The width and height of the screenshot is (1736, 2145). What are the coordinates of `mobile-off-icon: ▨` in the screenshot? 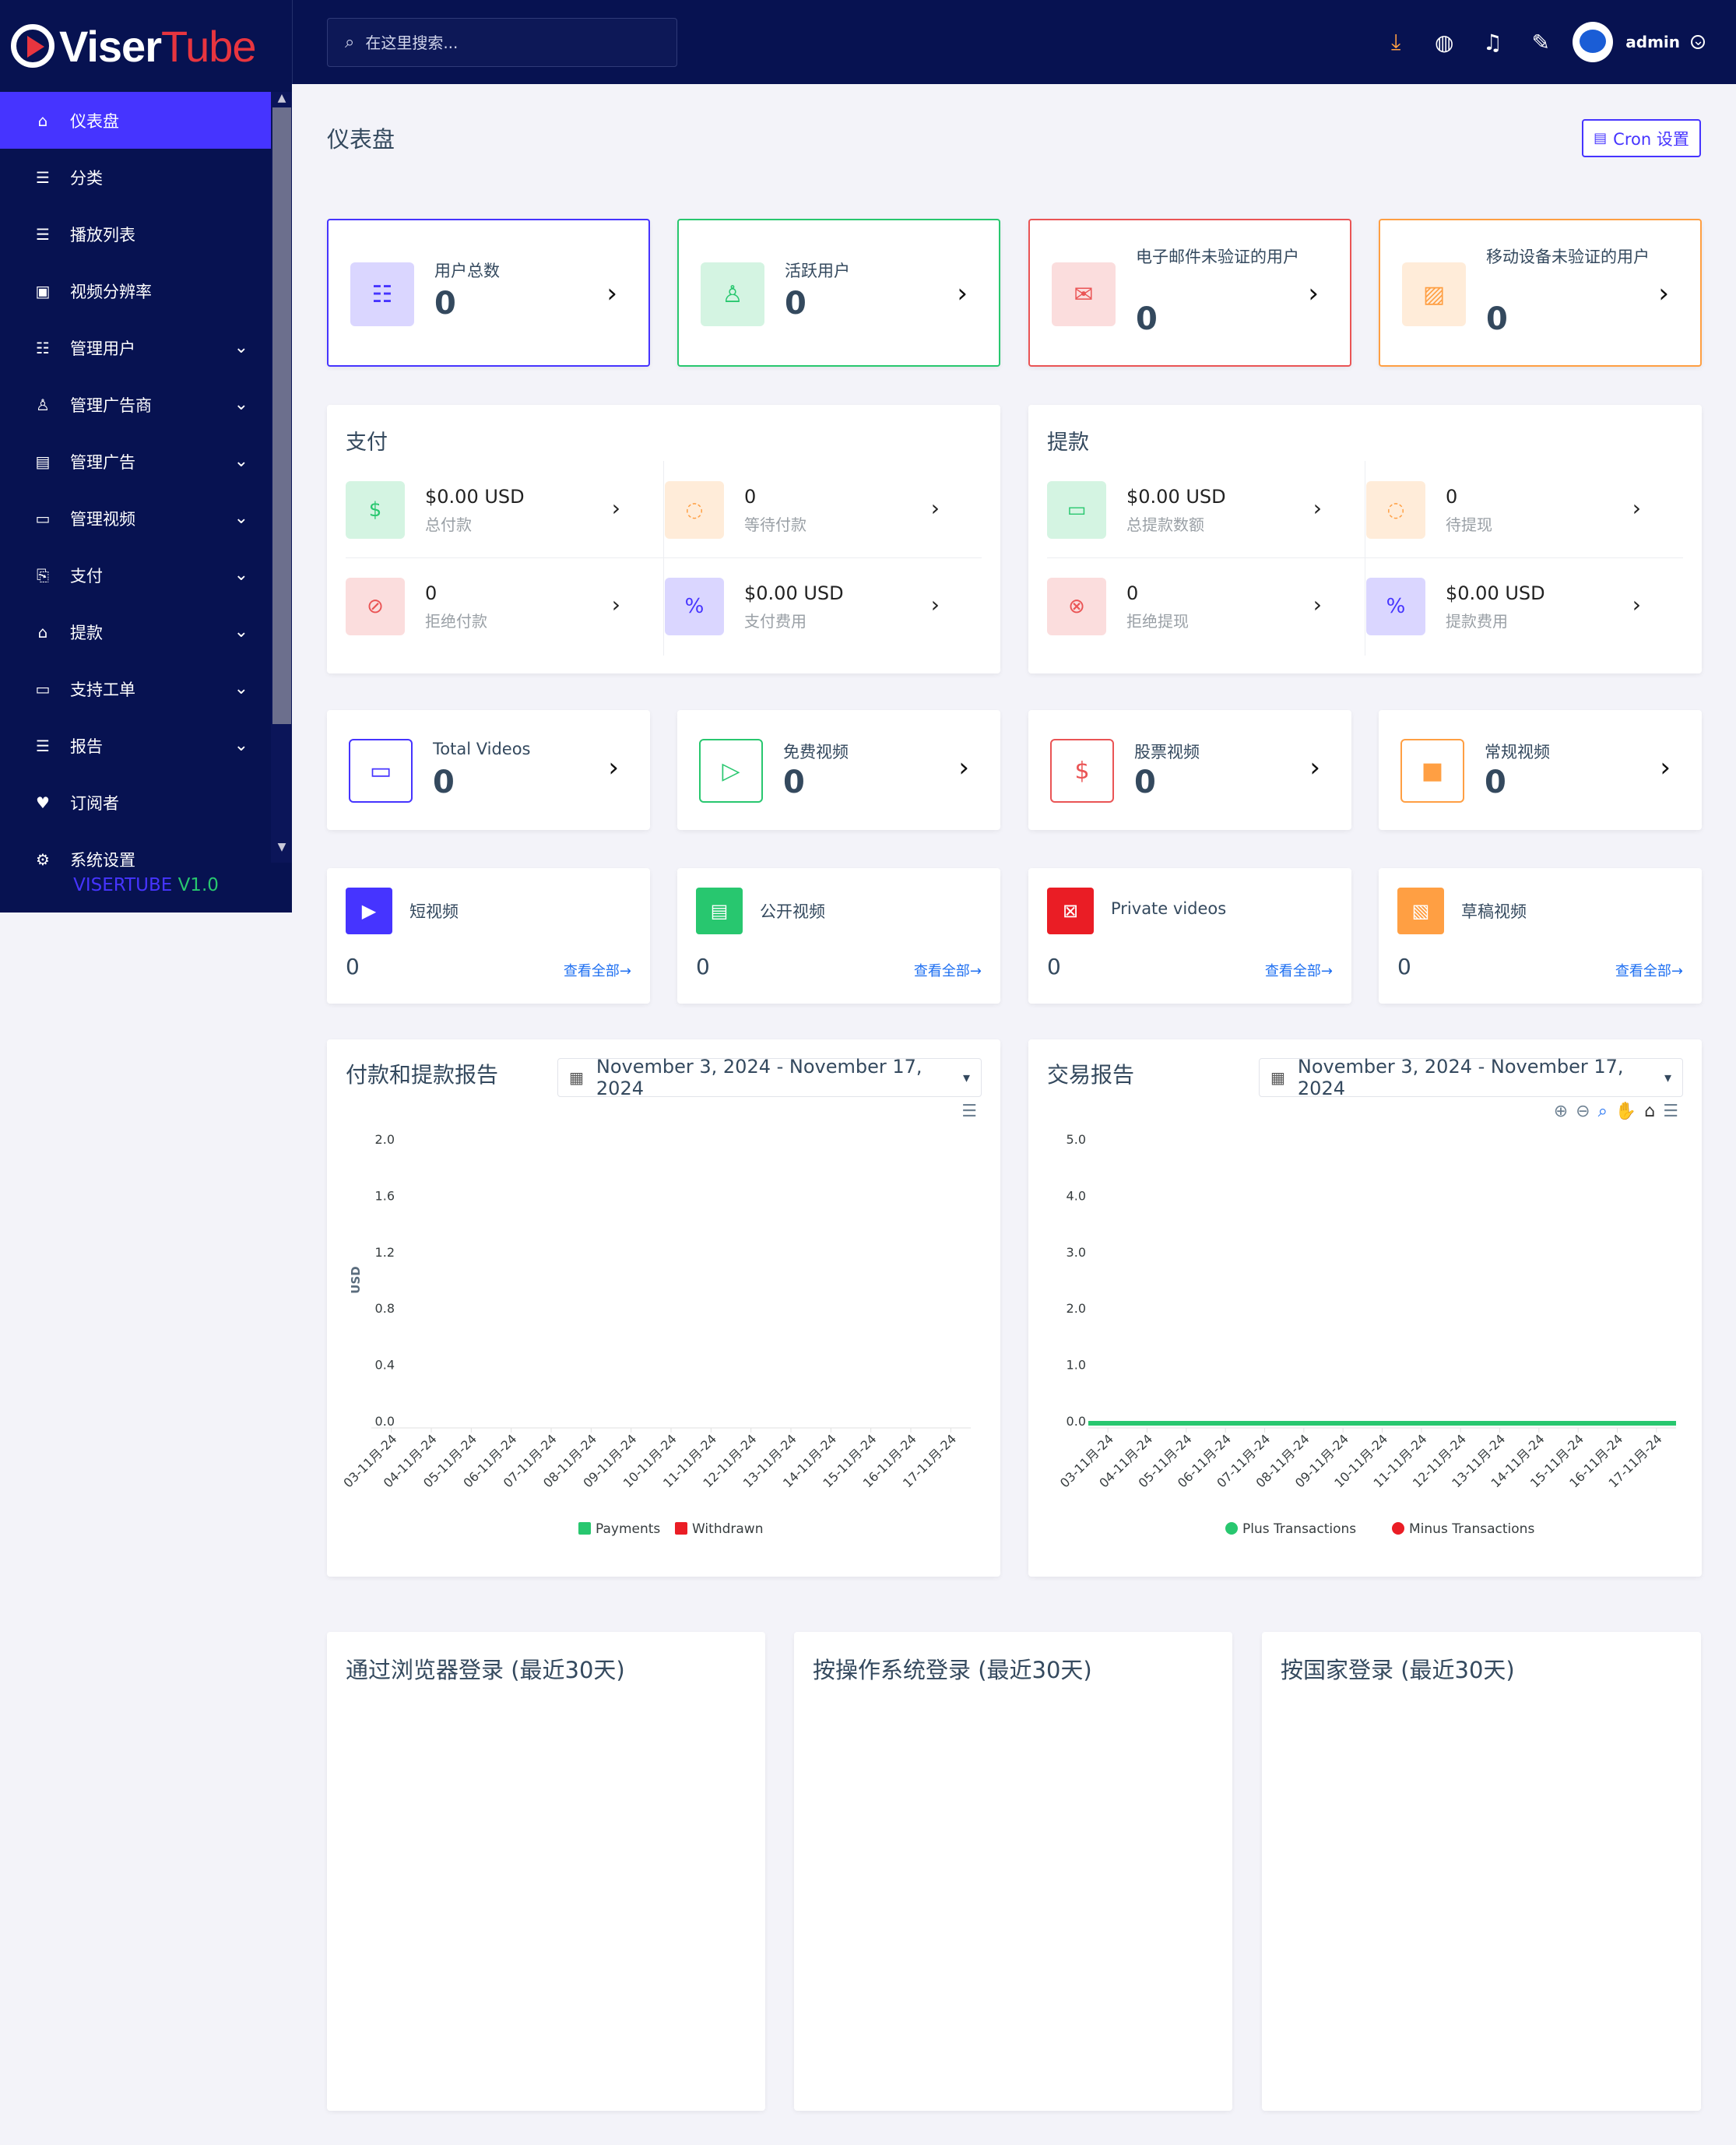 It's located at (1434, 294).